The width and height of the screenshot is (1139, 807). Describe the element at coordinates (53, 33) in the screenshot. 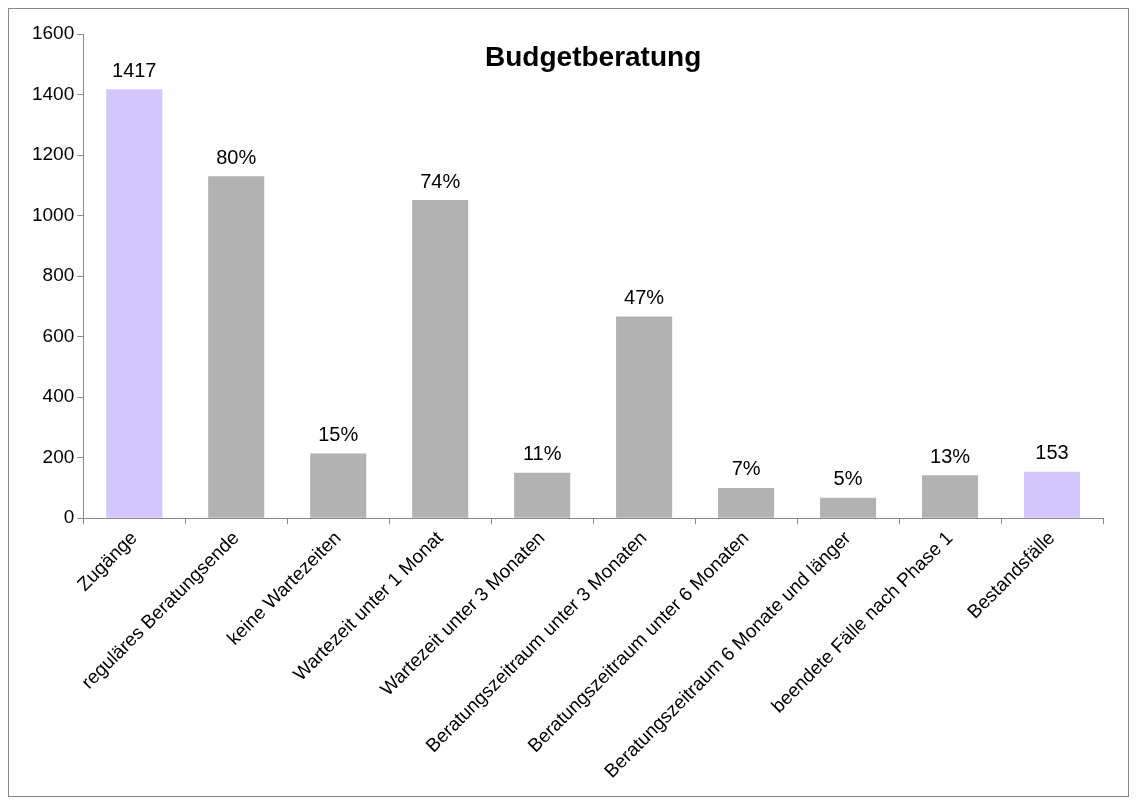

I see `y-tick-label: 1600` at that location.